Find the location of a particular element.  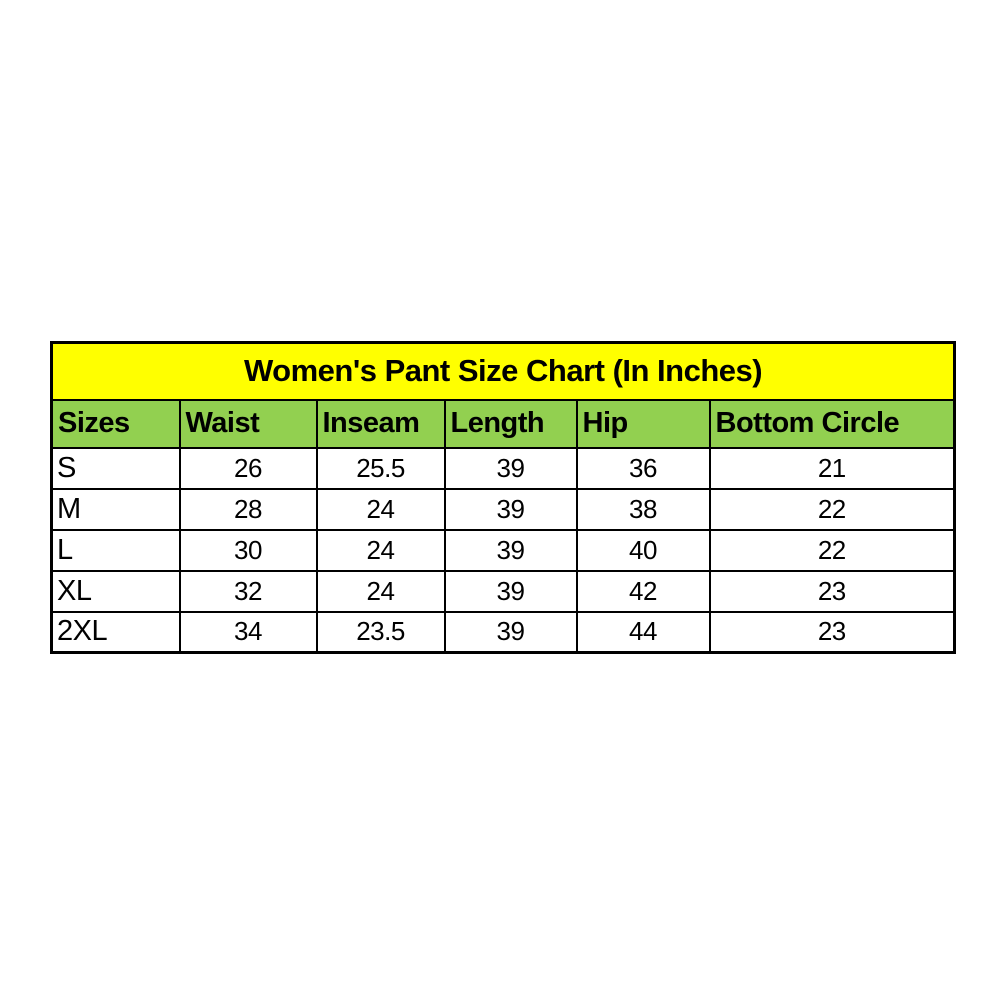

table-title-row: Women's Pant Size Chart (In Inches) is located at coordinates (503, 371).